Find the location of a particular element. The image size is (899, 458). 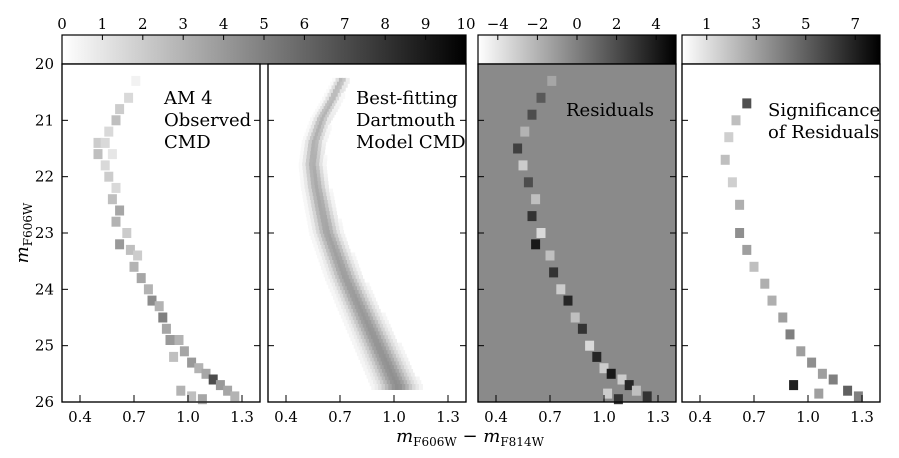

panel-label-line: Residuals is located at coordinates (610, 110).